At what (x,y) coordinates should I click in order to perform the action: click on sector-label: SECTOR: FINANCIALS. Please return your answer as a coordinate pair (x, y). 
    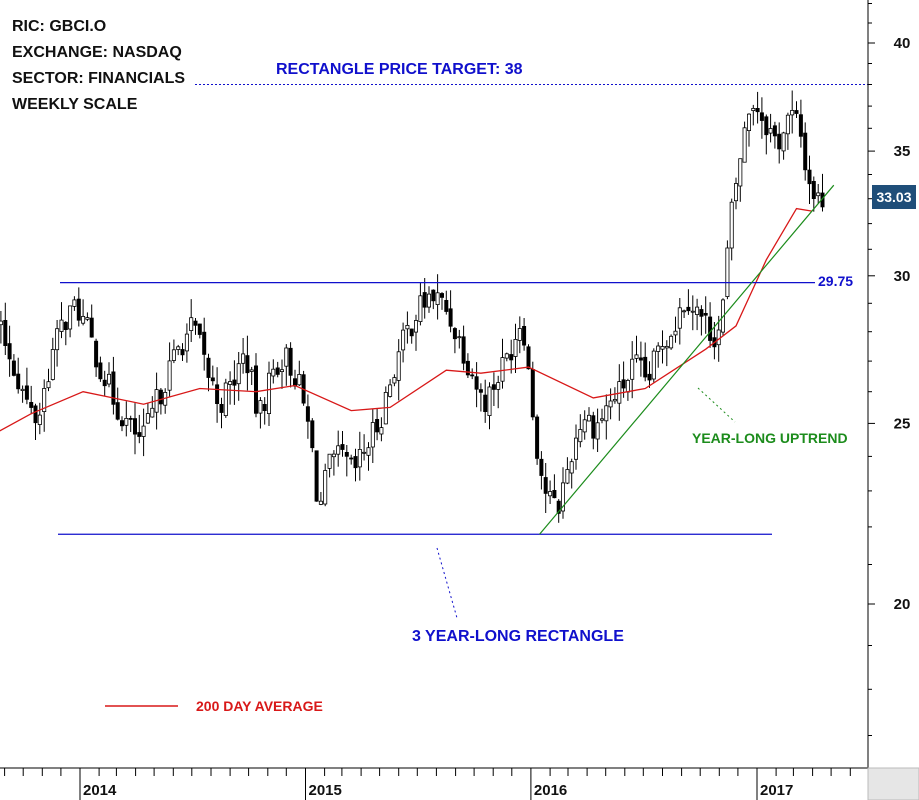
    Looking at the image, I should click on (99, 78).